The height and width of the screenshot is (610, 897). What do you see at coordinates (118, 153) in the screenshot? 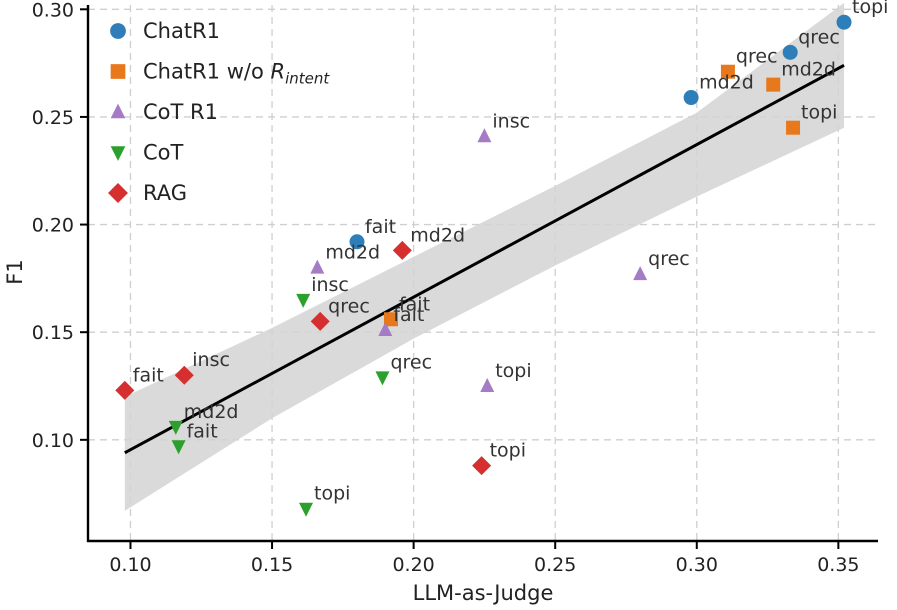
I see `legend-marker-cot` at bounding box center [118, 153].